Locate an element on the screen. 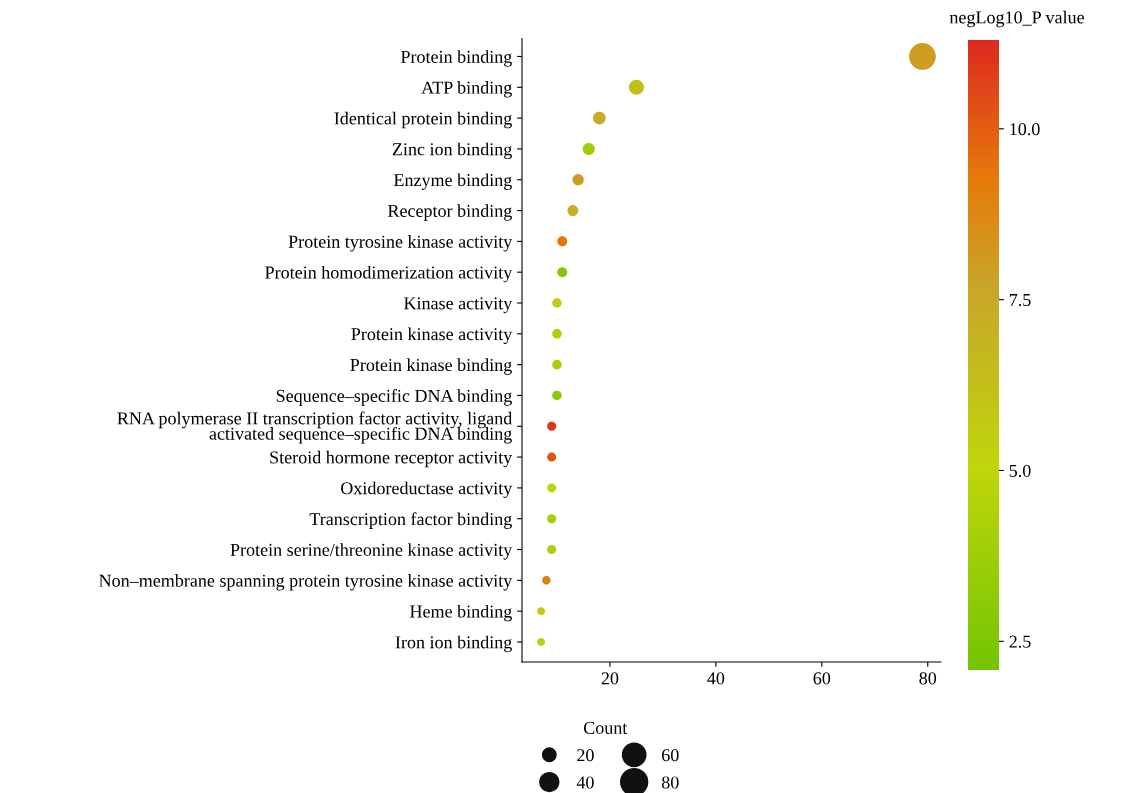  y-tick-label: Heme binding is located at coordinates (461, 613).